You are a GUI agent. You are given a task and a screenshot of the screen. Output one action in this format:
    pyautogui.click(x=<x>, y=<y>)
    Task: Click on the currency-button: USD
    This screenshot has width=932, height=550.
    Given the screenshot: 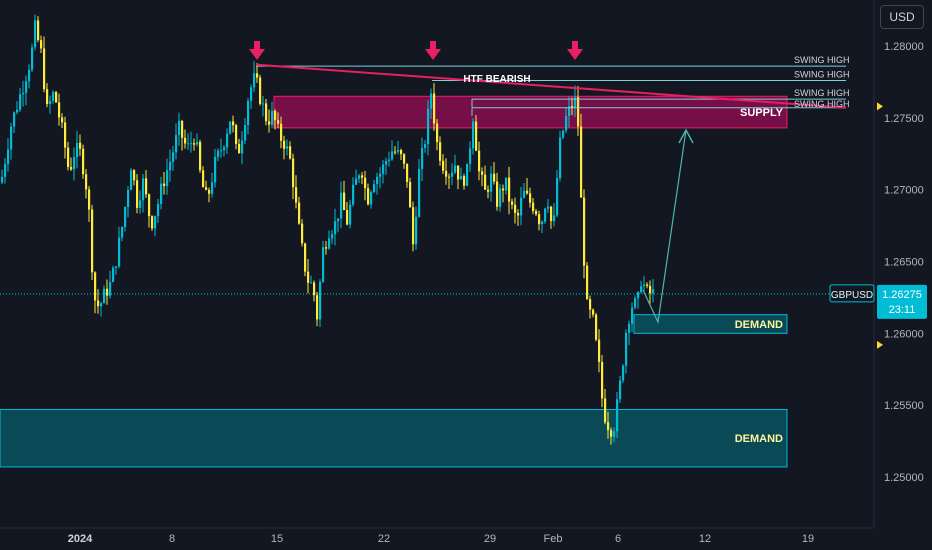 What is the action you would take?
    pyautogui.click(x=902, y=17)
    